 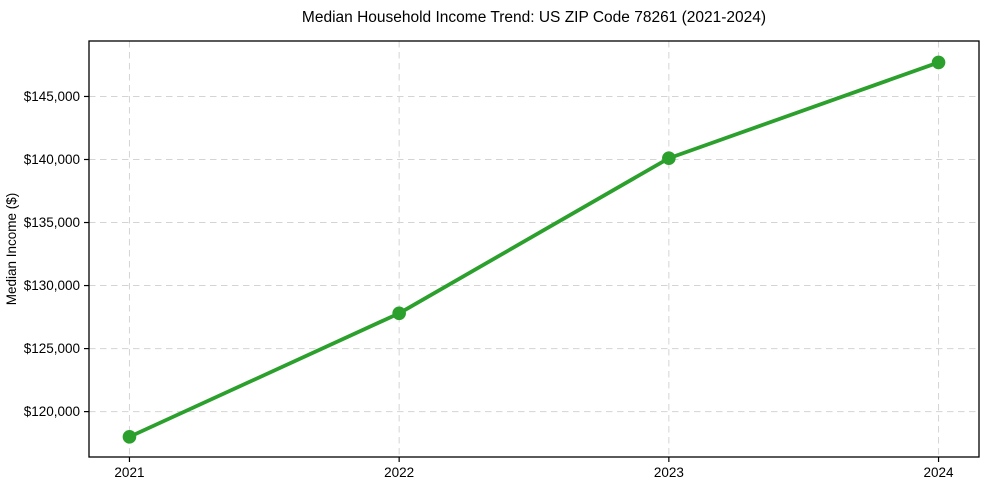 I want to click on y-tick-label: $130,000, so click(x=52, y=285).